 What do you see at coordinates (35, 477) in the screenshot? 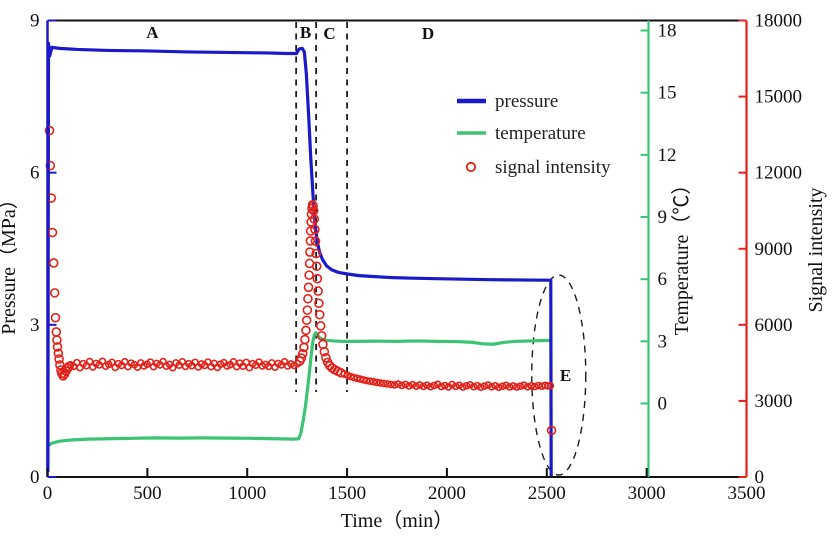
I see `pressure-tick-label: 0` at bounding box center [35, 477].